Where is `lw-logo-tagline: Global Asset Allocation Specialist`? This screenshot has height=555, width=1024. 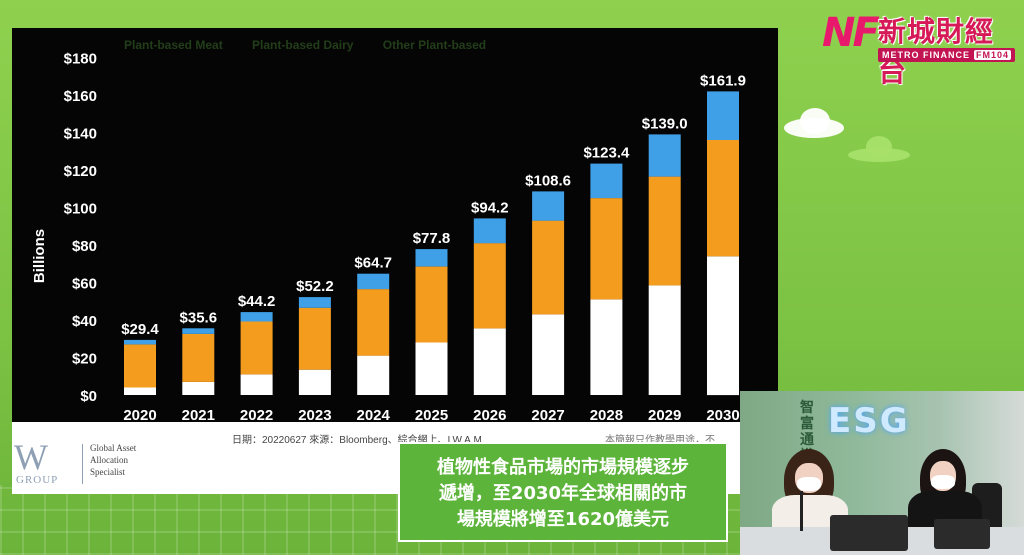 lw-logo-tagline: Global Asset Allocation Specialist is located at coordinates (113, 460).